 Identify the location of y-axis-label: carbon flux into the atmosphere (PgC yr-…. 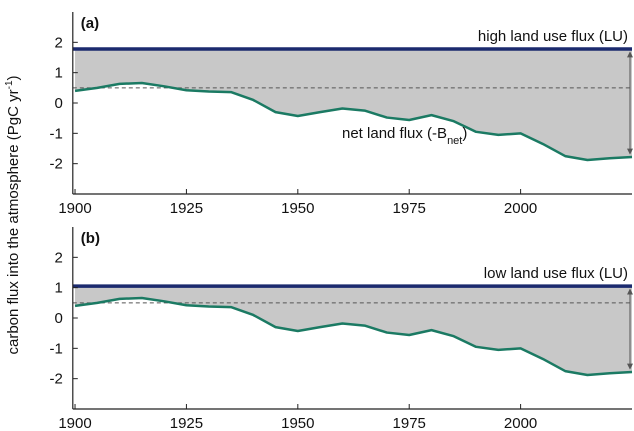
(13, 214).